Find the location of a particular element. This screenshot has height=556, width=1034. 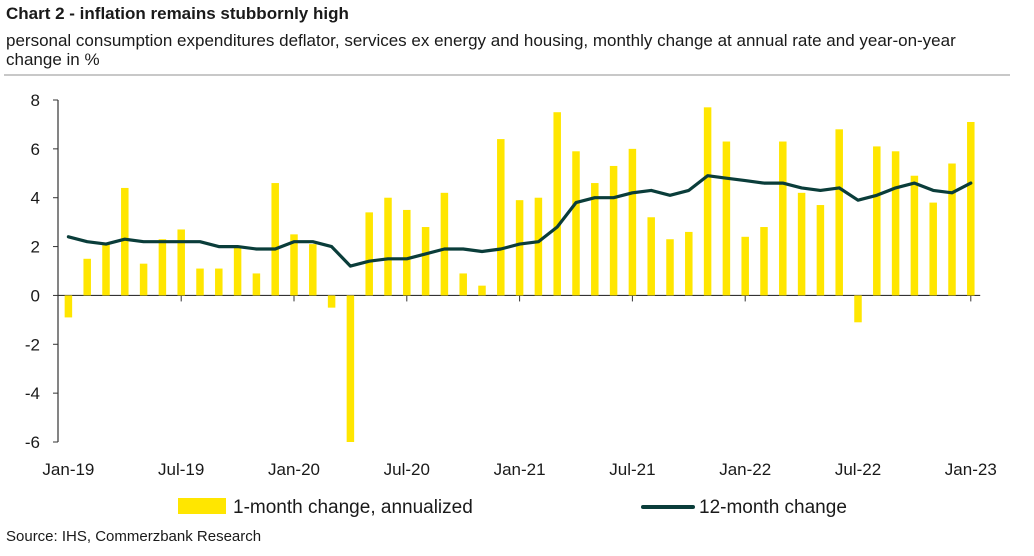

y-tick-label: 8 is located at coordinates (35, 100).